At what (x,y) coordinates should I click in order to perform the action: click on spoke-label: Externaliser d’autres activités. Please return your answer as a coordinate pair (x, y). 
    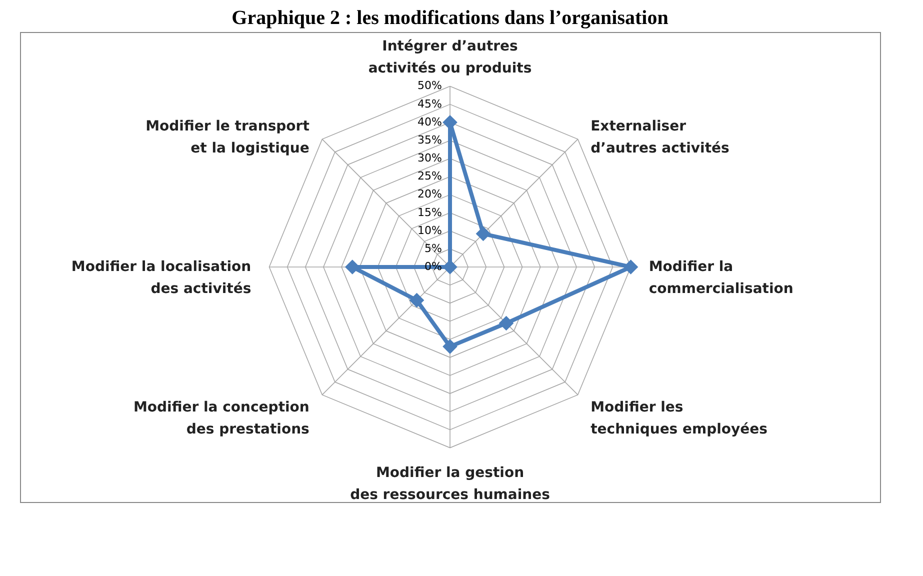
    Looking at the image, I should click on (660, 137).